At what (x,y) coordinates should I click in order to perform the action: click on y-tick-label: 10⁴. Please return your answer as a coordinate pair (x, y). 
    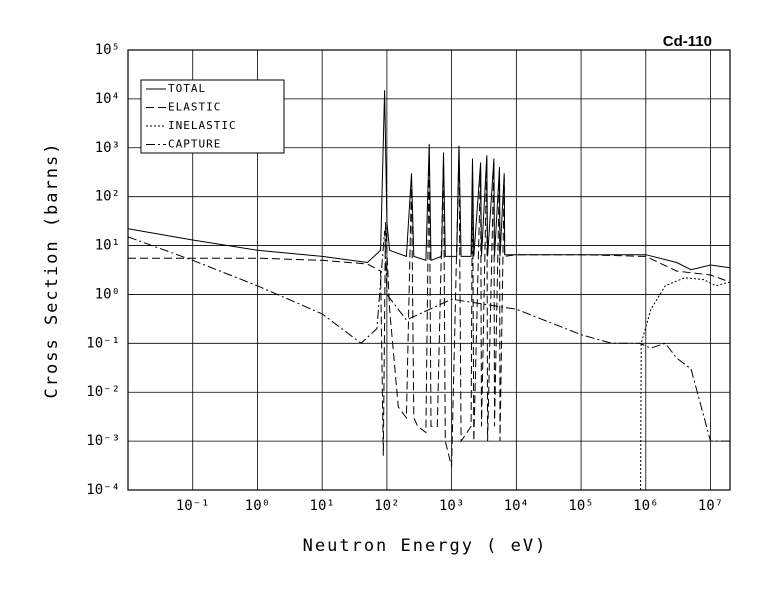
    Looking at the image, I should click on (107, 99).